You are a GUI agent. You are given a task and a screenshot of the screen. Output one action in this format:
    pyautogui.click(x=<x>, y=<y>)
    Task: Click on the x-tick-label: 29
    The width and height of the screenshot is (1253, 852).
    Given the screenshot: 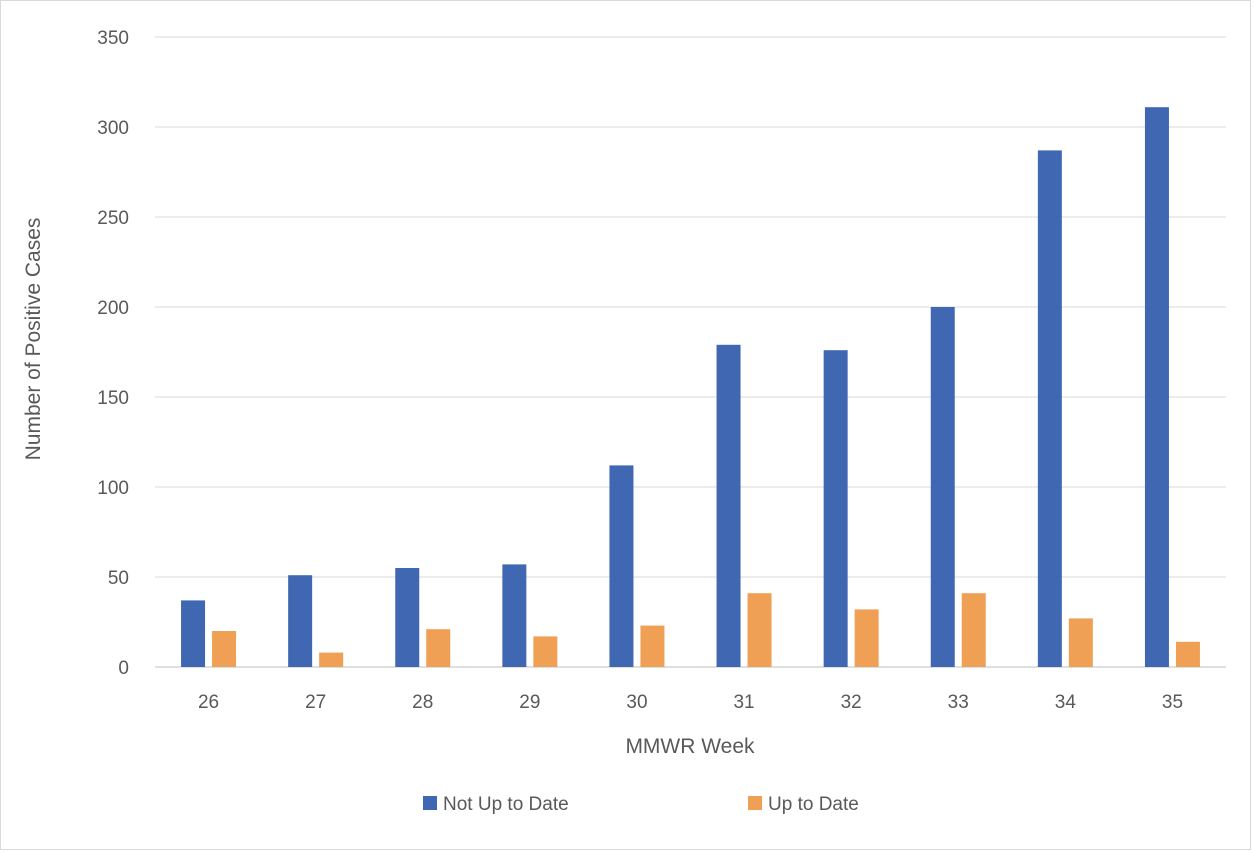 What is the action you would take?
    pyautogui.click(x=529, y=702)
    